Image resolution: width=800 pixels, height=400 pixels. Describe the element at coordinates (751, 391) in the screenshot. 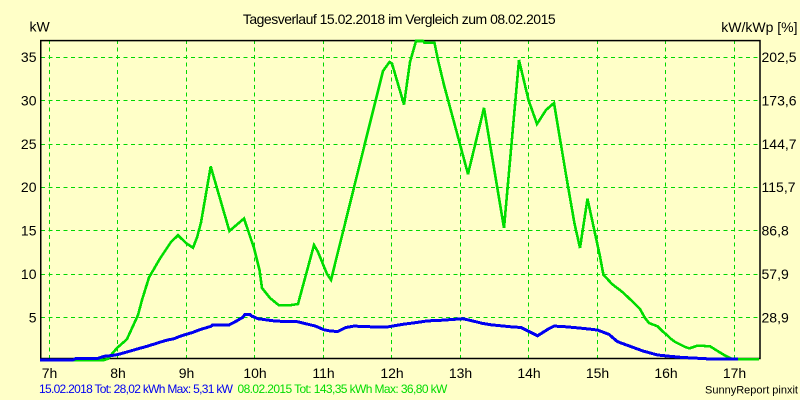

I see `svg-text: SunnyReport pinxit` at that location.